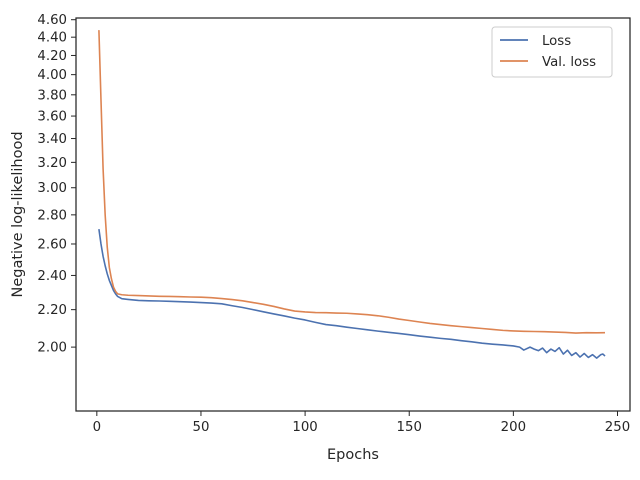  What do you see at coordinates (52, 139) in the screenshot?
I see `y-tick-label: 3.40` at bounding box center [52, 139].